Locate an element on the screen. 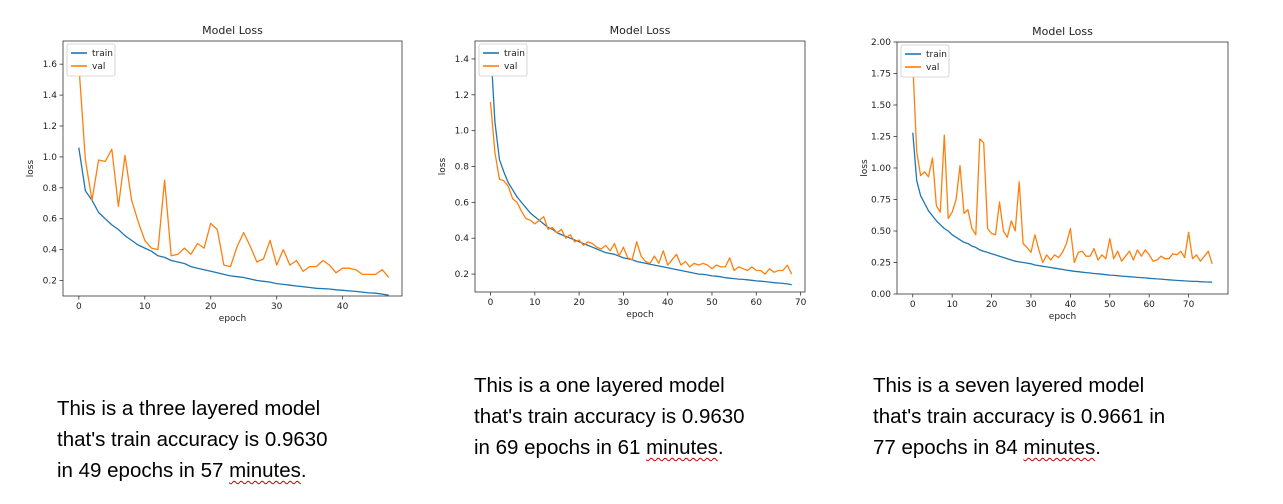  y-tick-label: 1.00 is located at coordinates (881, 169).